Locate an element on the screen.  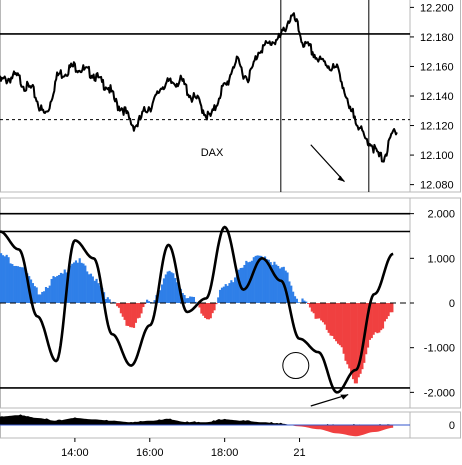
osc-tick-label-0: 2.000 is located at coordinates (441, 215).